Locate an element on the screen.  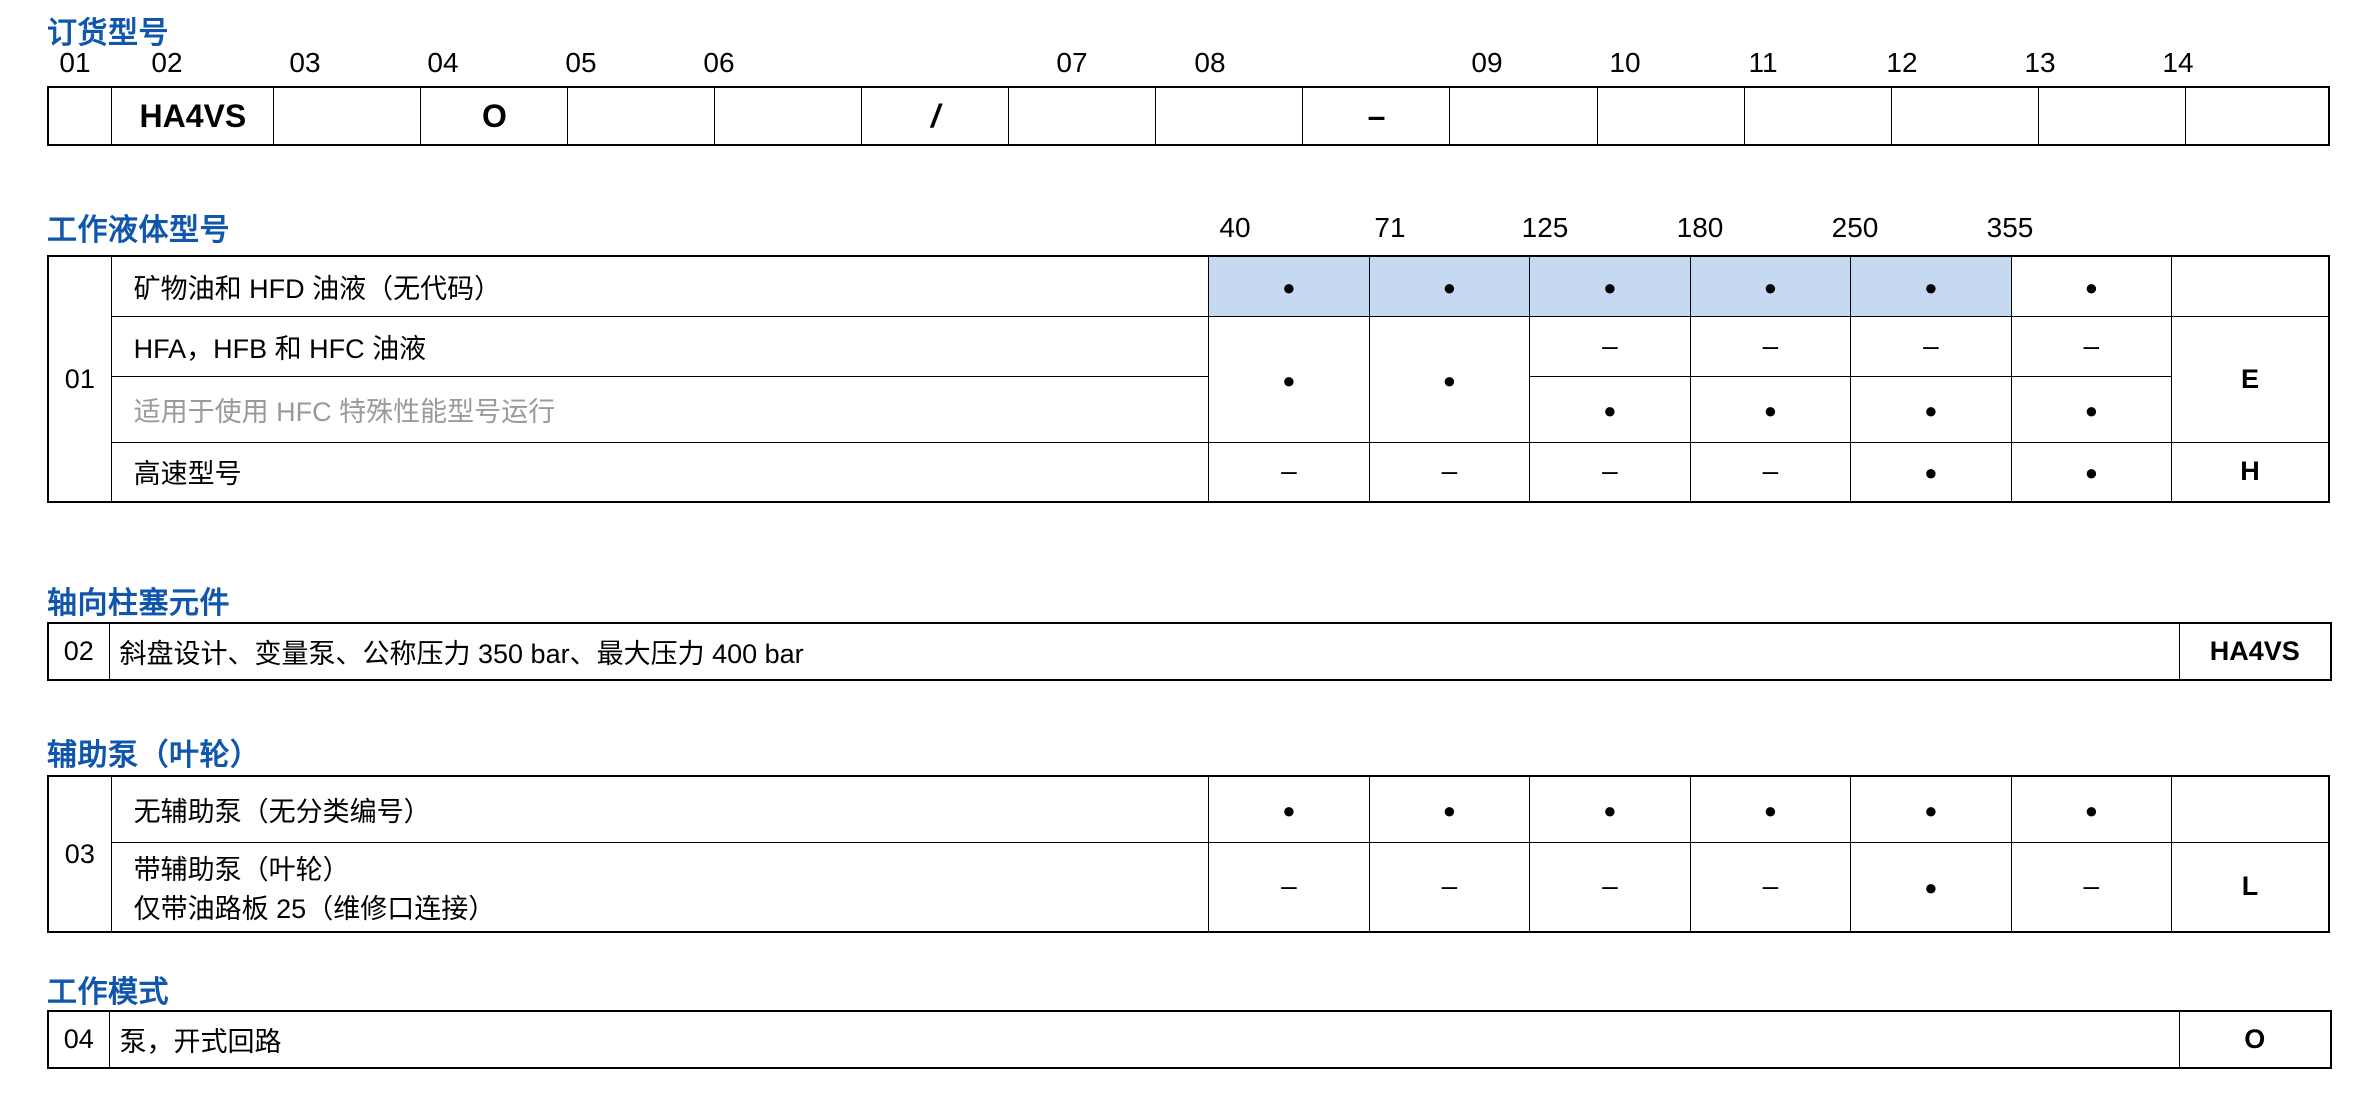
work-mode-code: O is located at coordinates (2255, 1039).